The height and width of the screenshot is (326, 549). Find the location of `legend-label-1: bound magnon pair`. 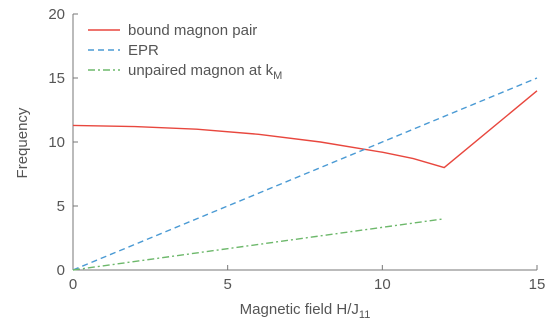

legend-label-1: bound magnon pair is located at coordinates (192, 30).